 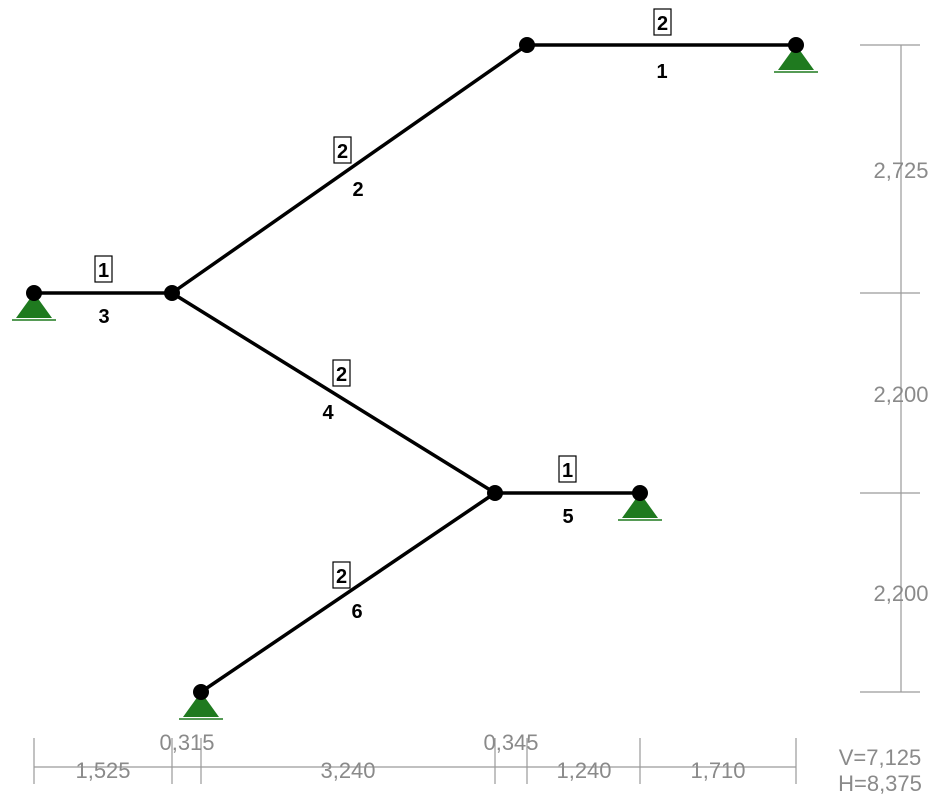 I want to click on member-number-4: 4, so click(x=328, y=413).